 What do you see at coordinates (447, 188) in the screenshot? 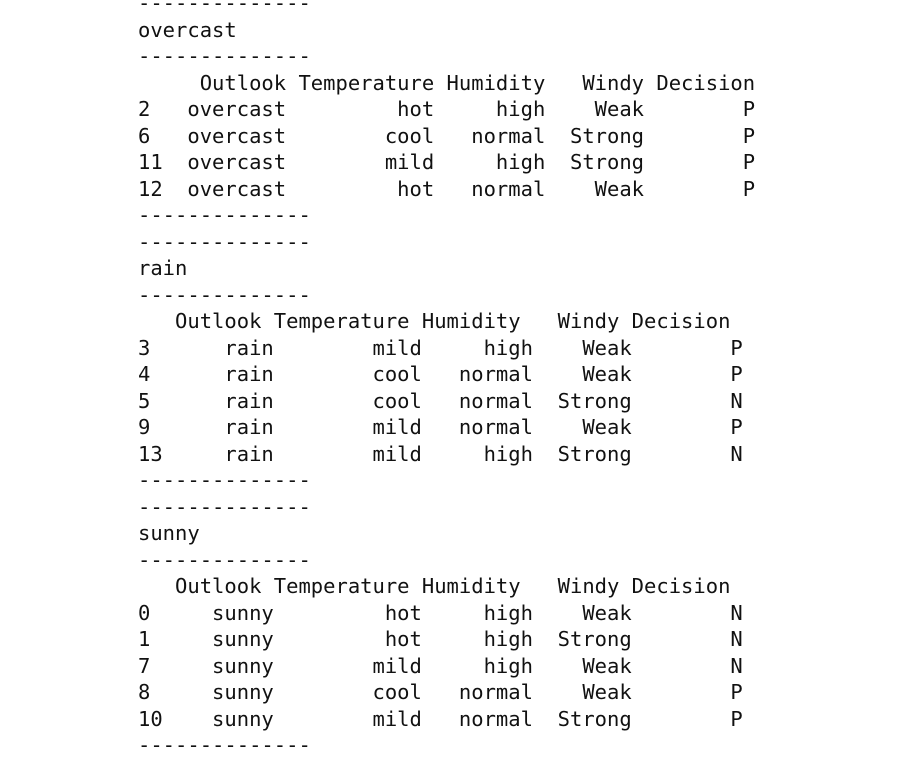
I see `table-row: 12 overcast hot normal Weak P` at bounding box center [447, 188].